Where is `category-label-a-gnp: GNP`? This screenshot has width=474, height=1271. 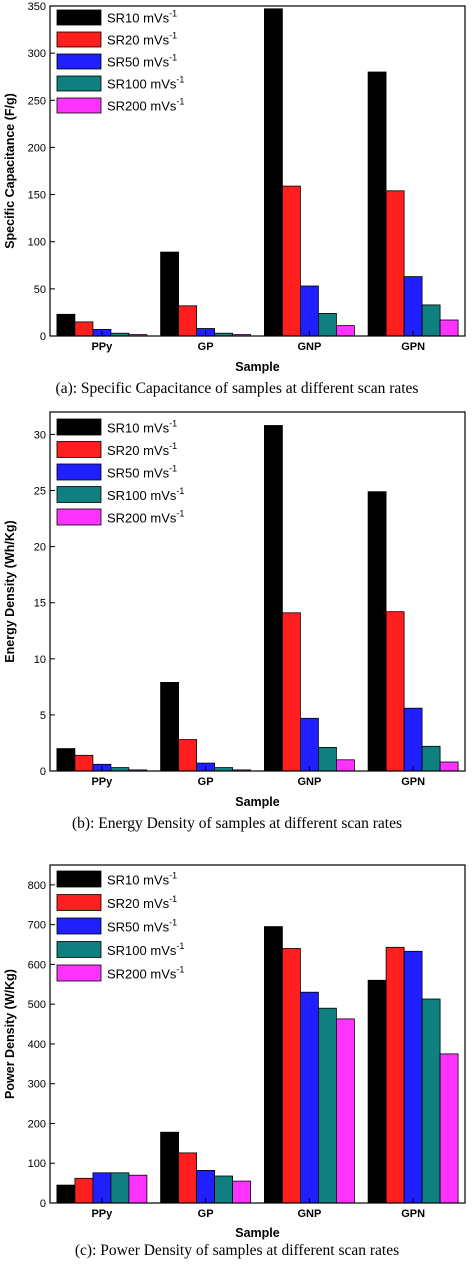 category-label-a-gnp: GNP is located at coordinates (309, 347).